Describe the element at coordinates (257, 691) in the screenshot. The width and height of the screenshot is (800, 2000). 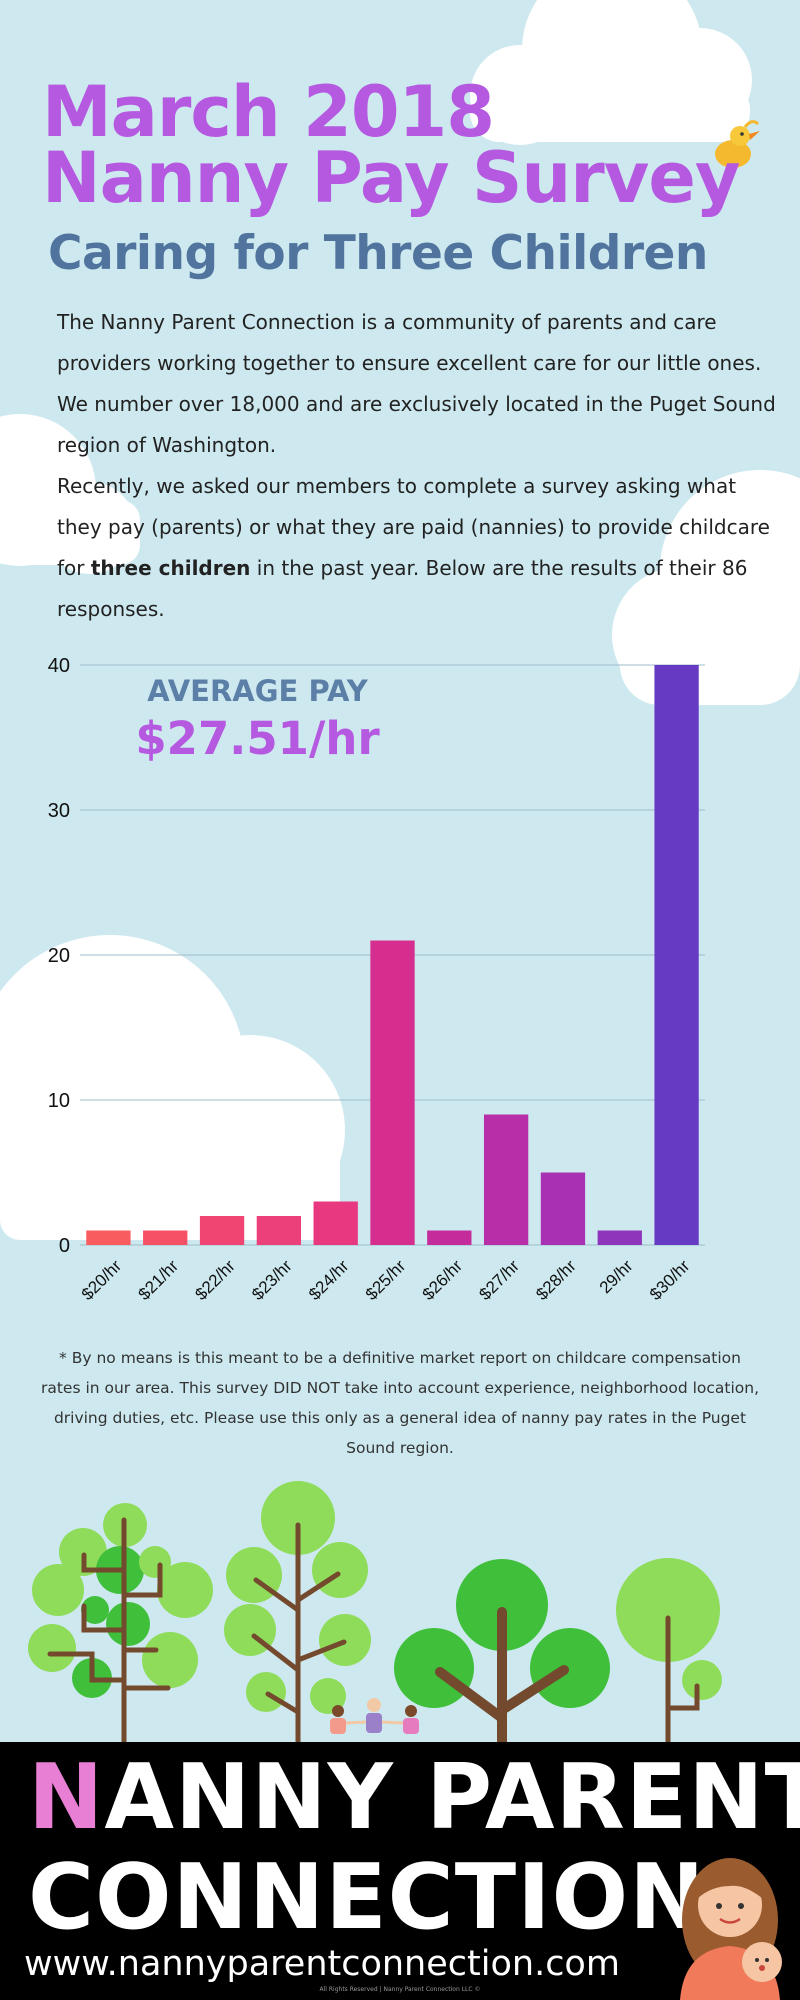
I see `average-pay-label: AVERAGE PAY` at that location.